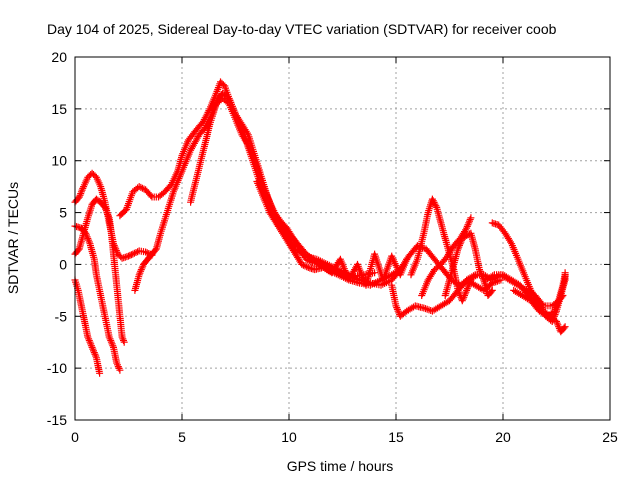 This screenshot has width=640, height=485. I want to click on series-arc4, so click(99, 270).